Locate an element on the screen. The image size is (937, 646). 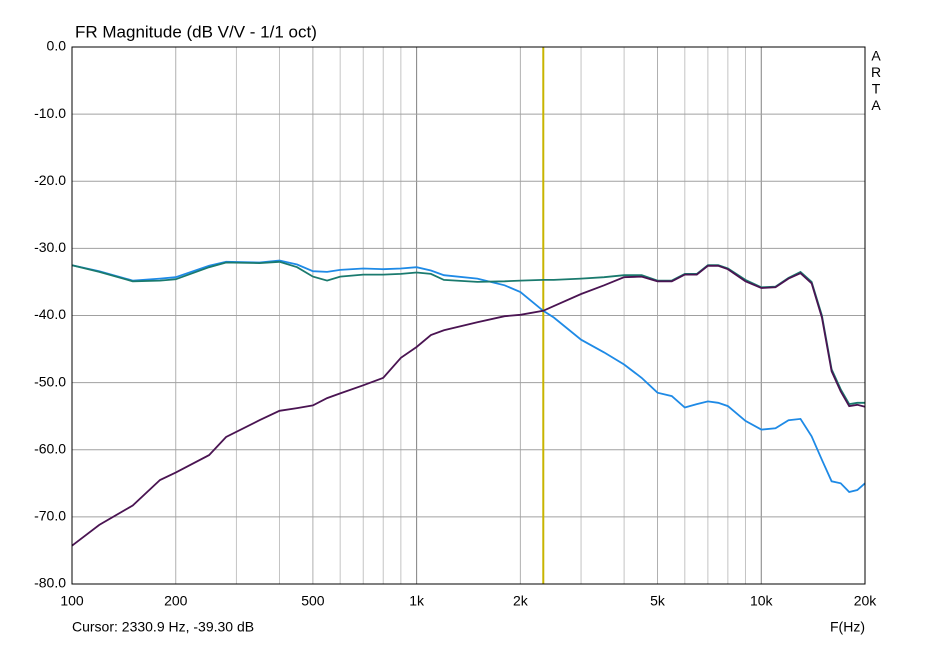
x-tick-label: 200 is located at coordinates (176, 601).